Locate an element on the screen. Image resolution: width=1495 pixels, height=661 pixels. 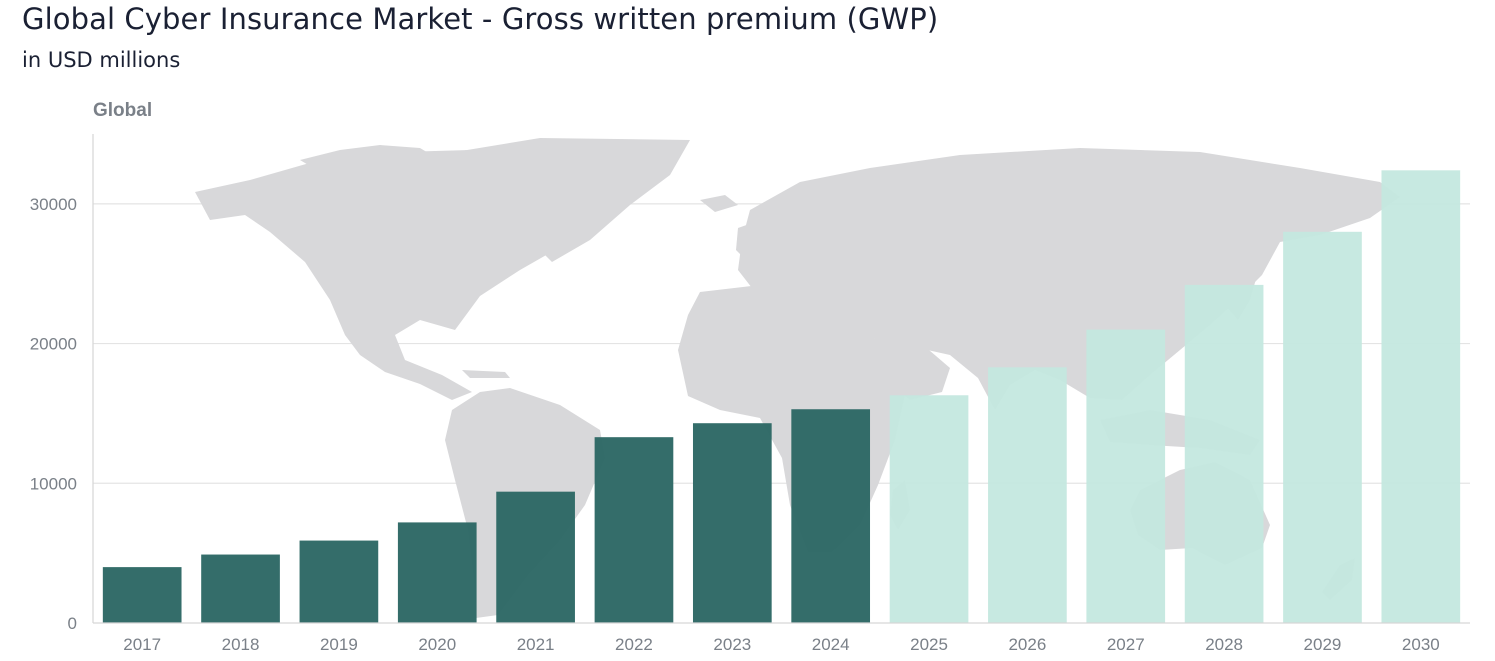
bar-2027-forecast is located at coordinates (1126, 476).